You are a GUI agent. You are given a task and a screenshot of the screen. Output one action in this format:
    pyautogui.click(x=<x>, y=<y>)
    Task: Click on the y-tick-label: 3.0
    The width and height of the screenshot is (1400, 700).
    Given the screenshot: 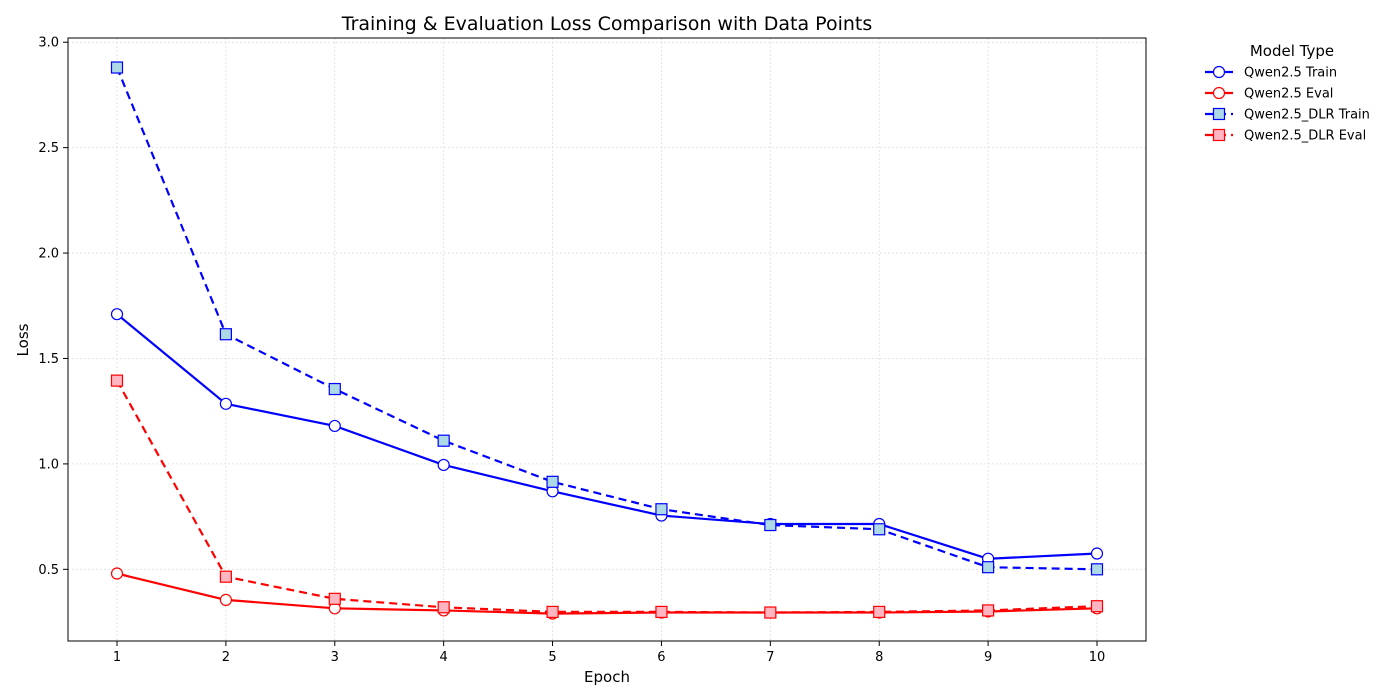 What is the action you would take?
    pyautogui.click(x=48, y=43)
    